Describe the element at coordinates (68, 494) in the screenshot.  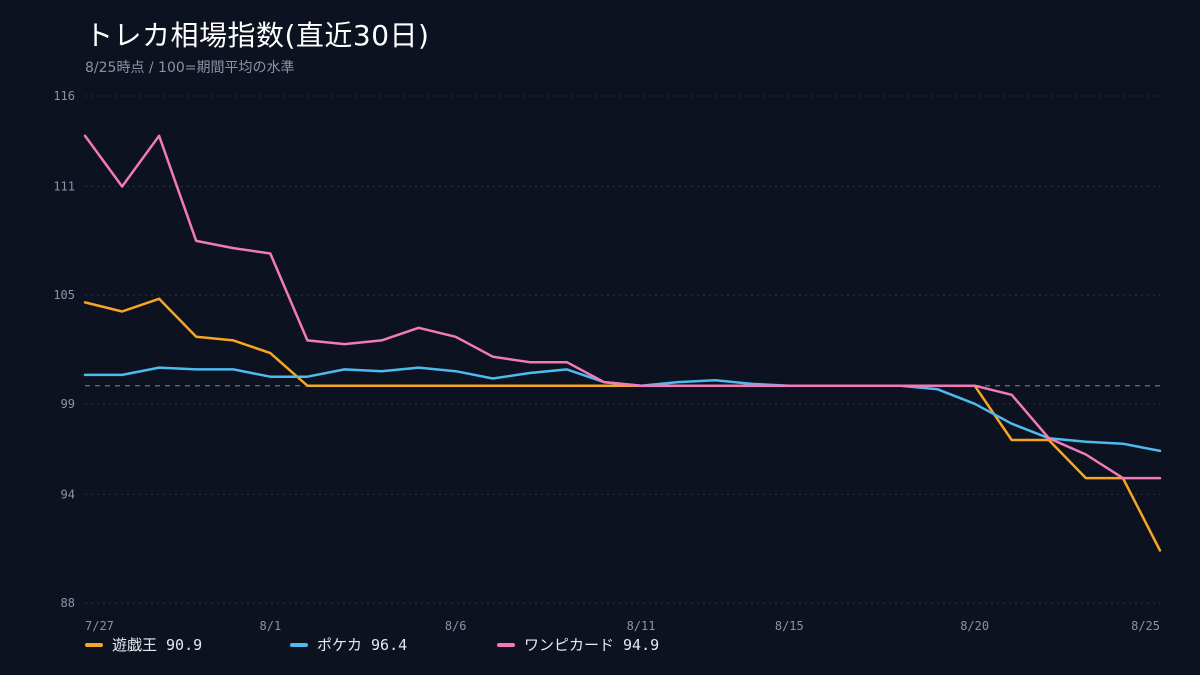
I see `y-tick-label: 94` at that location.